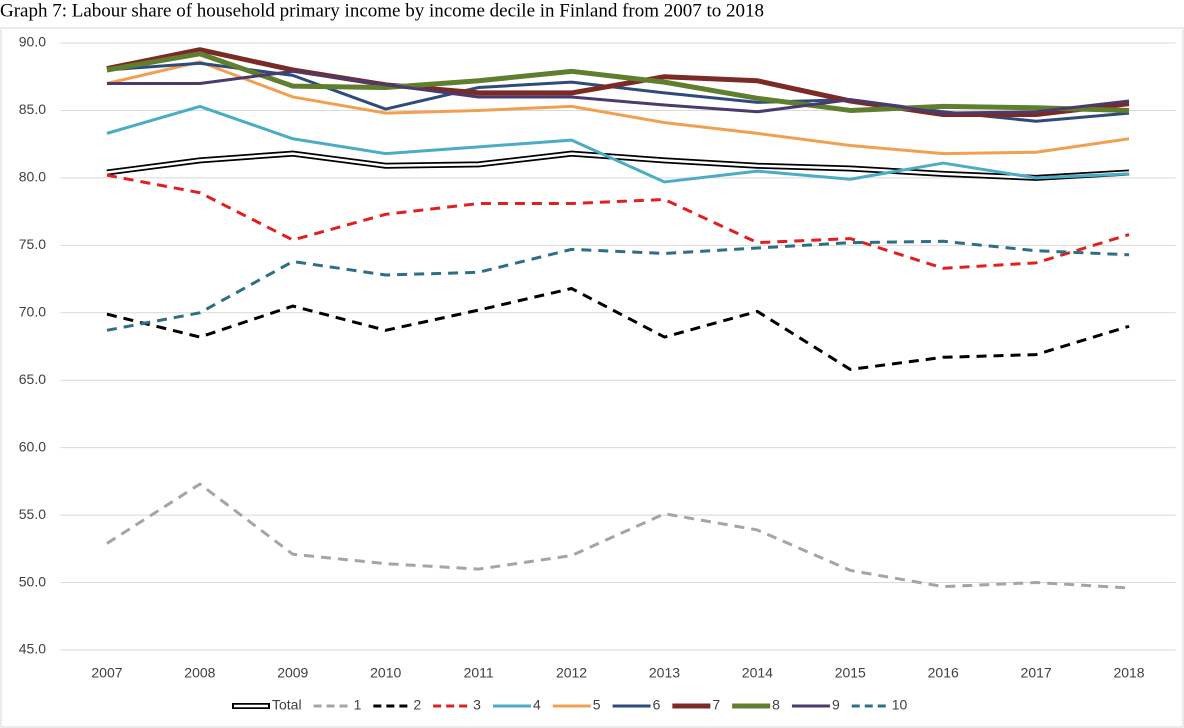 The image size is (1184, 728). Describe the element at coordinates (618, 166) in the screenshot. I see `series-line-inner` at that location.